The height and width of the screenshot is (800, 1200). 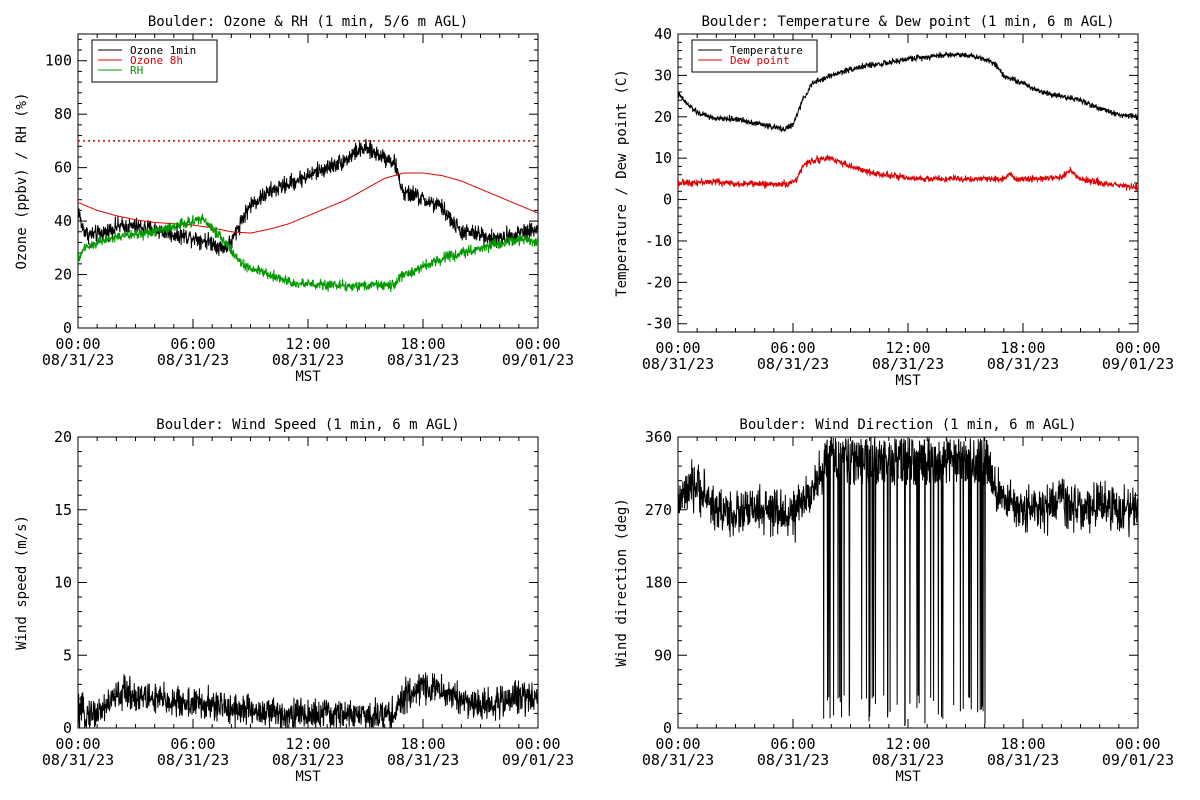 What do you see at coordinates (658, 282) in the screenshot?
I see `y-tick-label: -20` at bounding box center [658, 282].